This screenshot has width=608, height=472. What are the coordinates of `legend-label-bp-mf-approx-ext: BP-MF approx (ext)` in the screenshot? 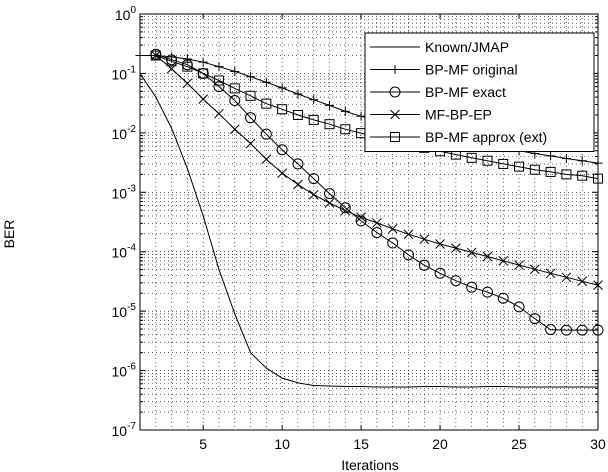 It's located at (486, 137).